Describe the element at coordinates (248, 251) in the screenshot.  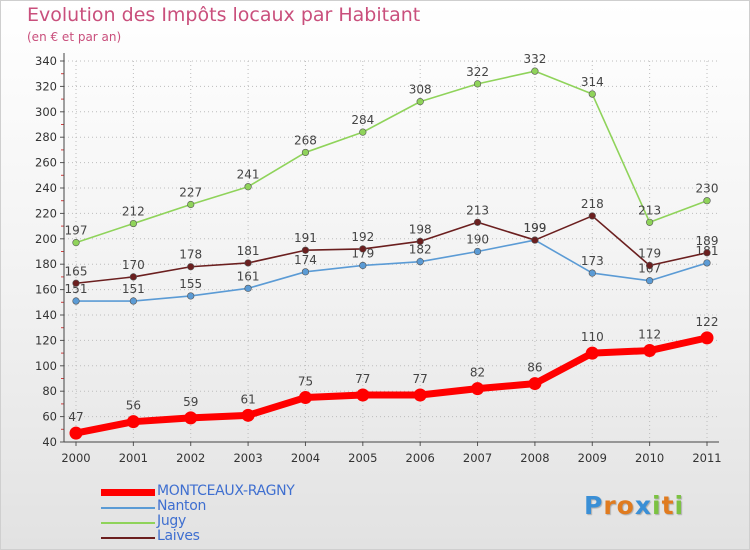
I see `data-label-laives: 181` at that location.